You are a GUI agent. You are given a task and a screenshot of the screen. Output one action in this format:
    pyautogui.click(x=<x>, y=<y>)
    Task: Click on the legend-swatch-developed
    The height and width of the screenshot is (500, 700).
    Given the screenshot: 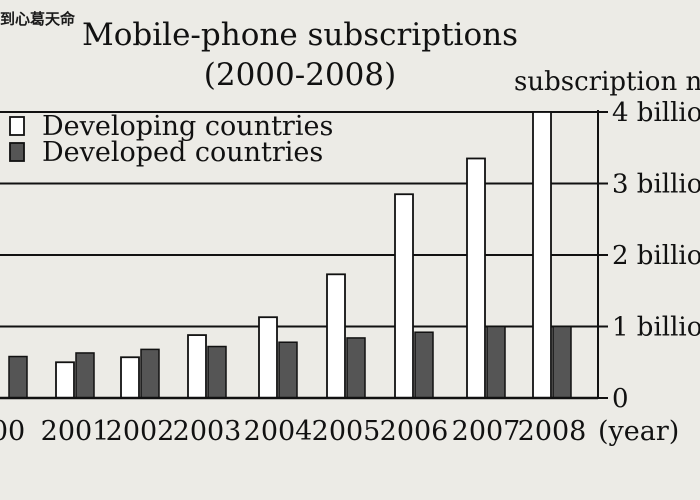 What is the action you would take?
    pyautogui.click(x=17, y=152)
    